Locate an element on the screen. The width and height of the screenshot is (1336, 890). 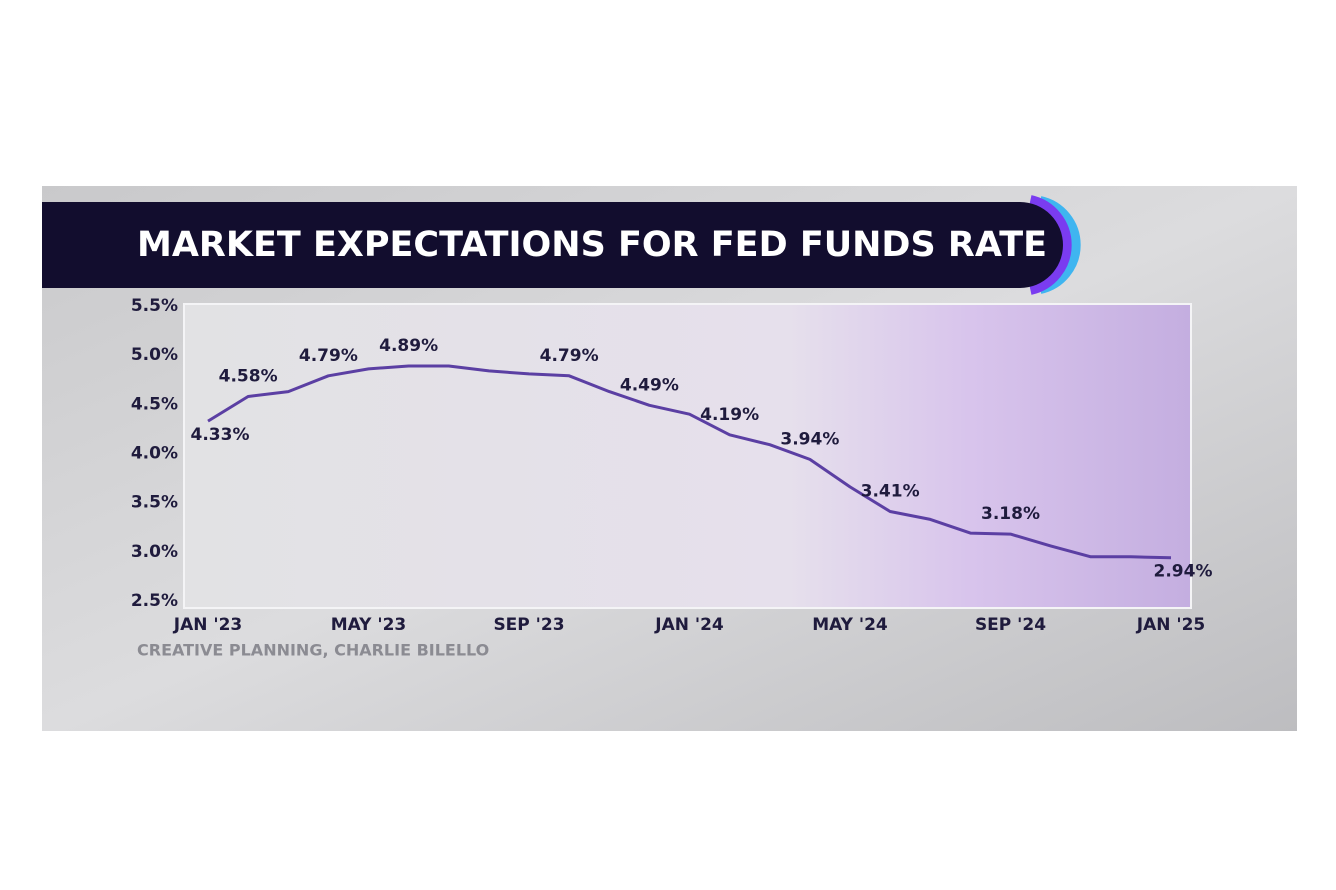
data-label: 4.33% is located at coordinates (220, 435).